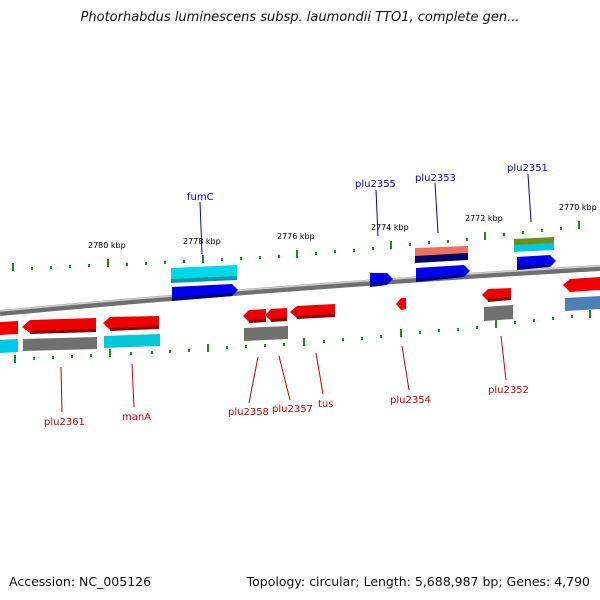 The image size is (600, 600). What do you see at coordinates (498, 313) in the screenshot?
I see `gene-plu2352-track` at bounding box center [498, 313].